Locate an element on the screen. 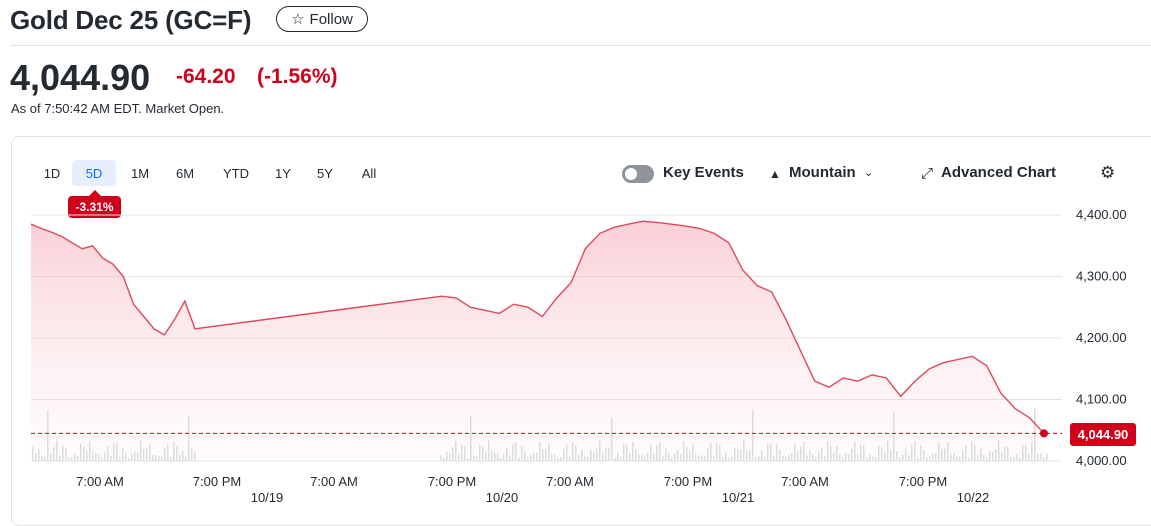 Image resolution: width=1151 pixels, height=526 pixels. x-tick-date: 10/20 is located at coordinates (502, 497).